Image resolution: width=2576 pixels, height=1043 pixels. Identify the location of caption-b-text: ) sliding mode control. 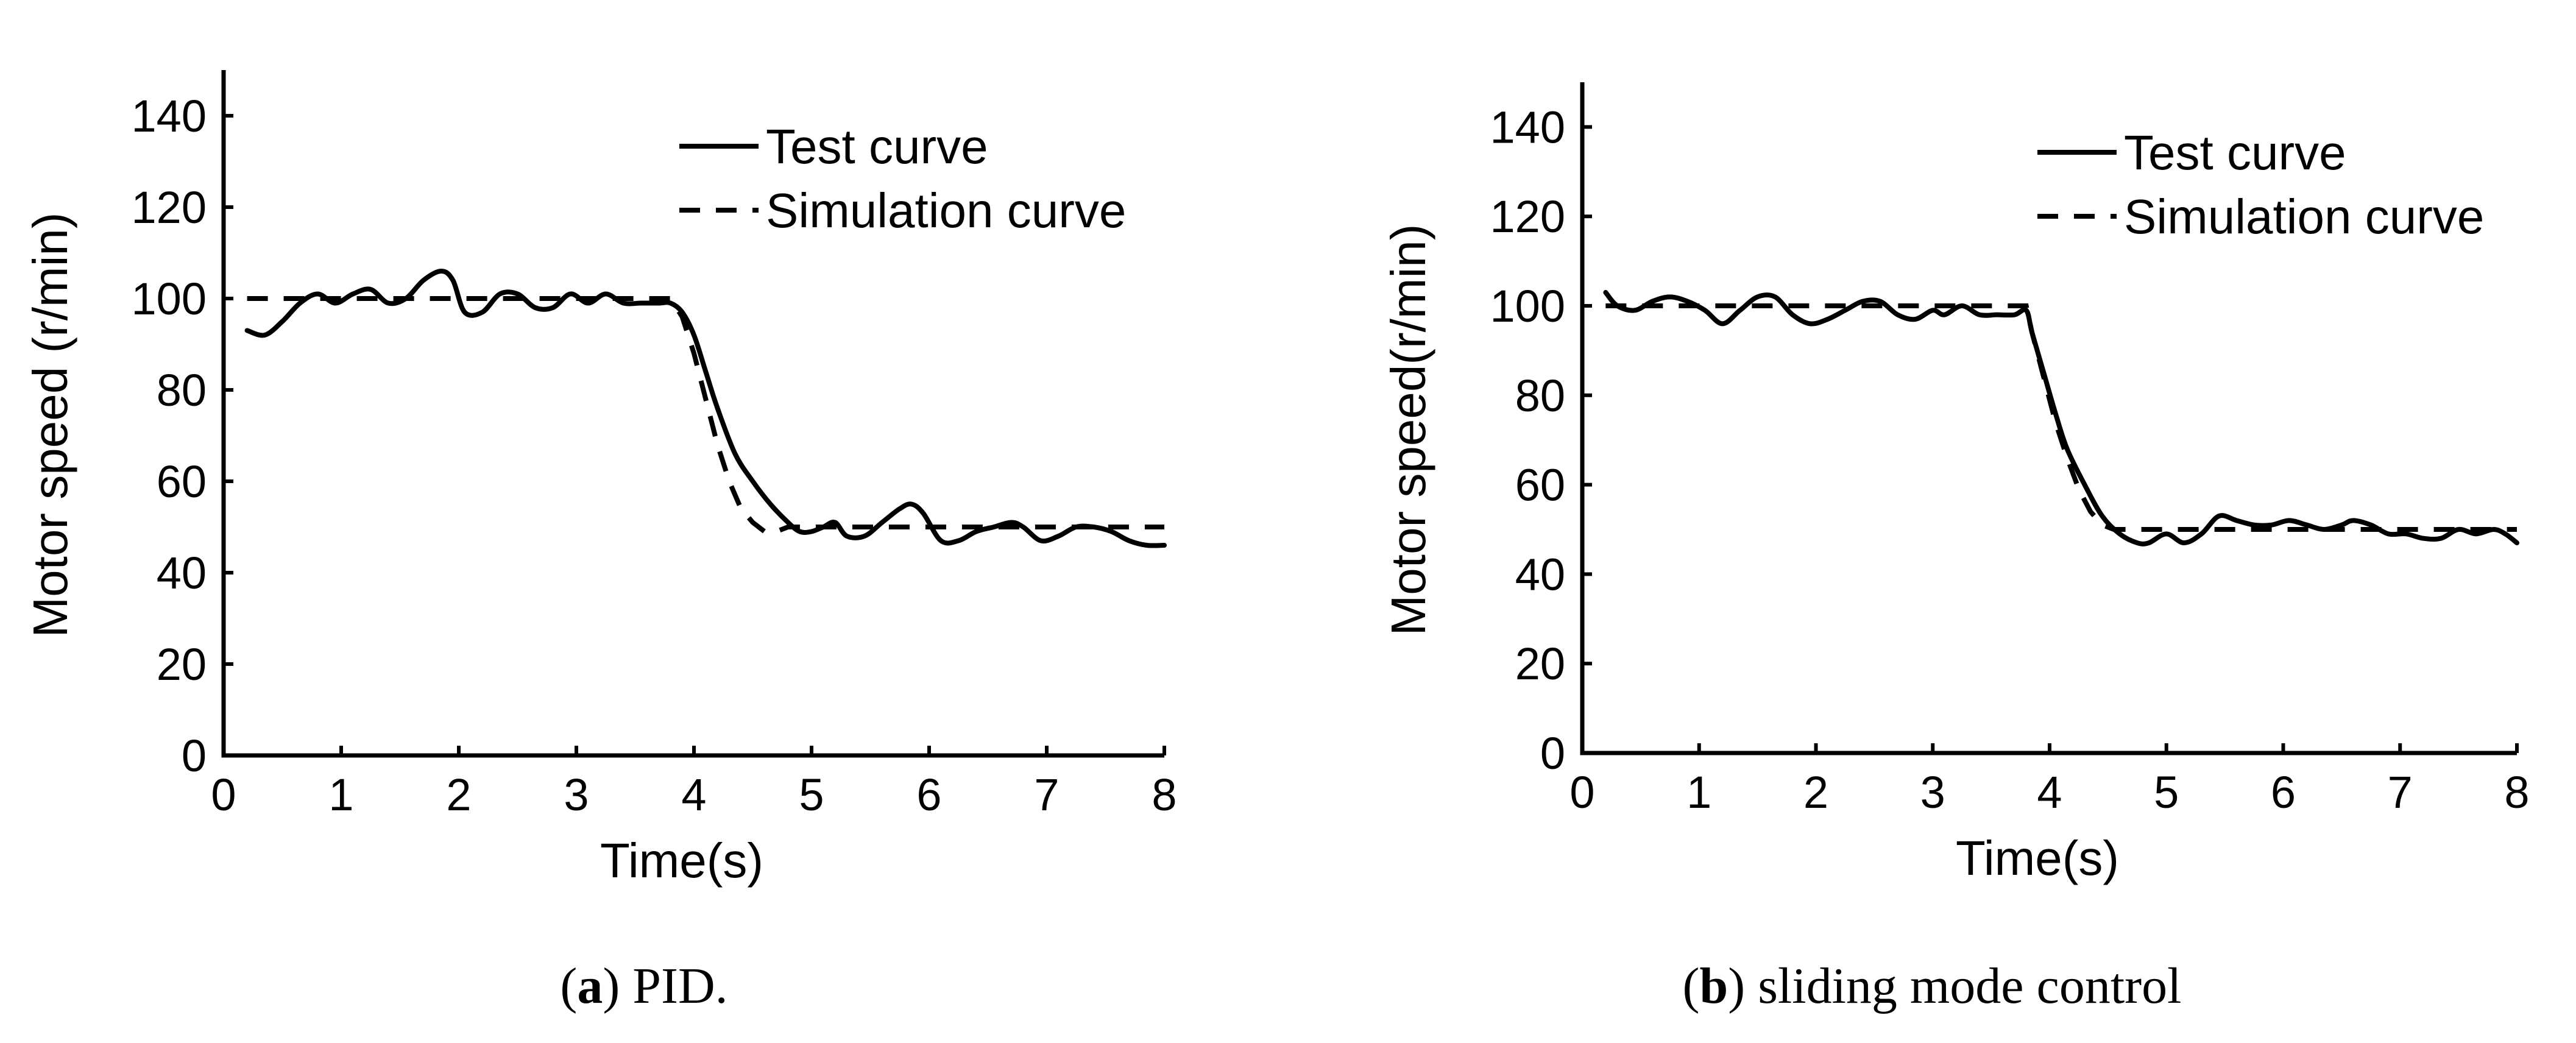
(1955, 986).